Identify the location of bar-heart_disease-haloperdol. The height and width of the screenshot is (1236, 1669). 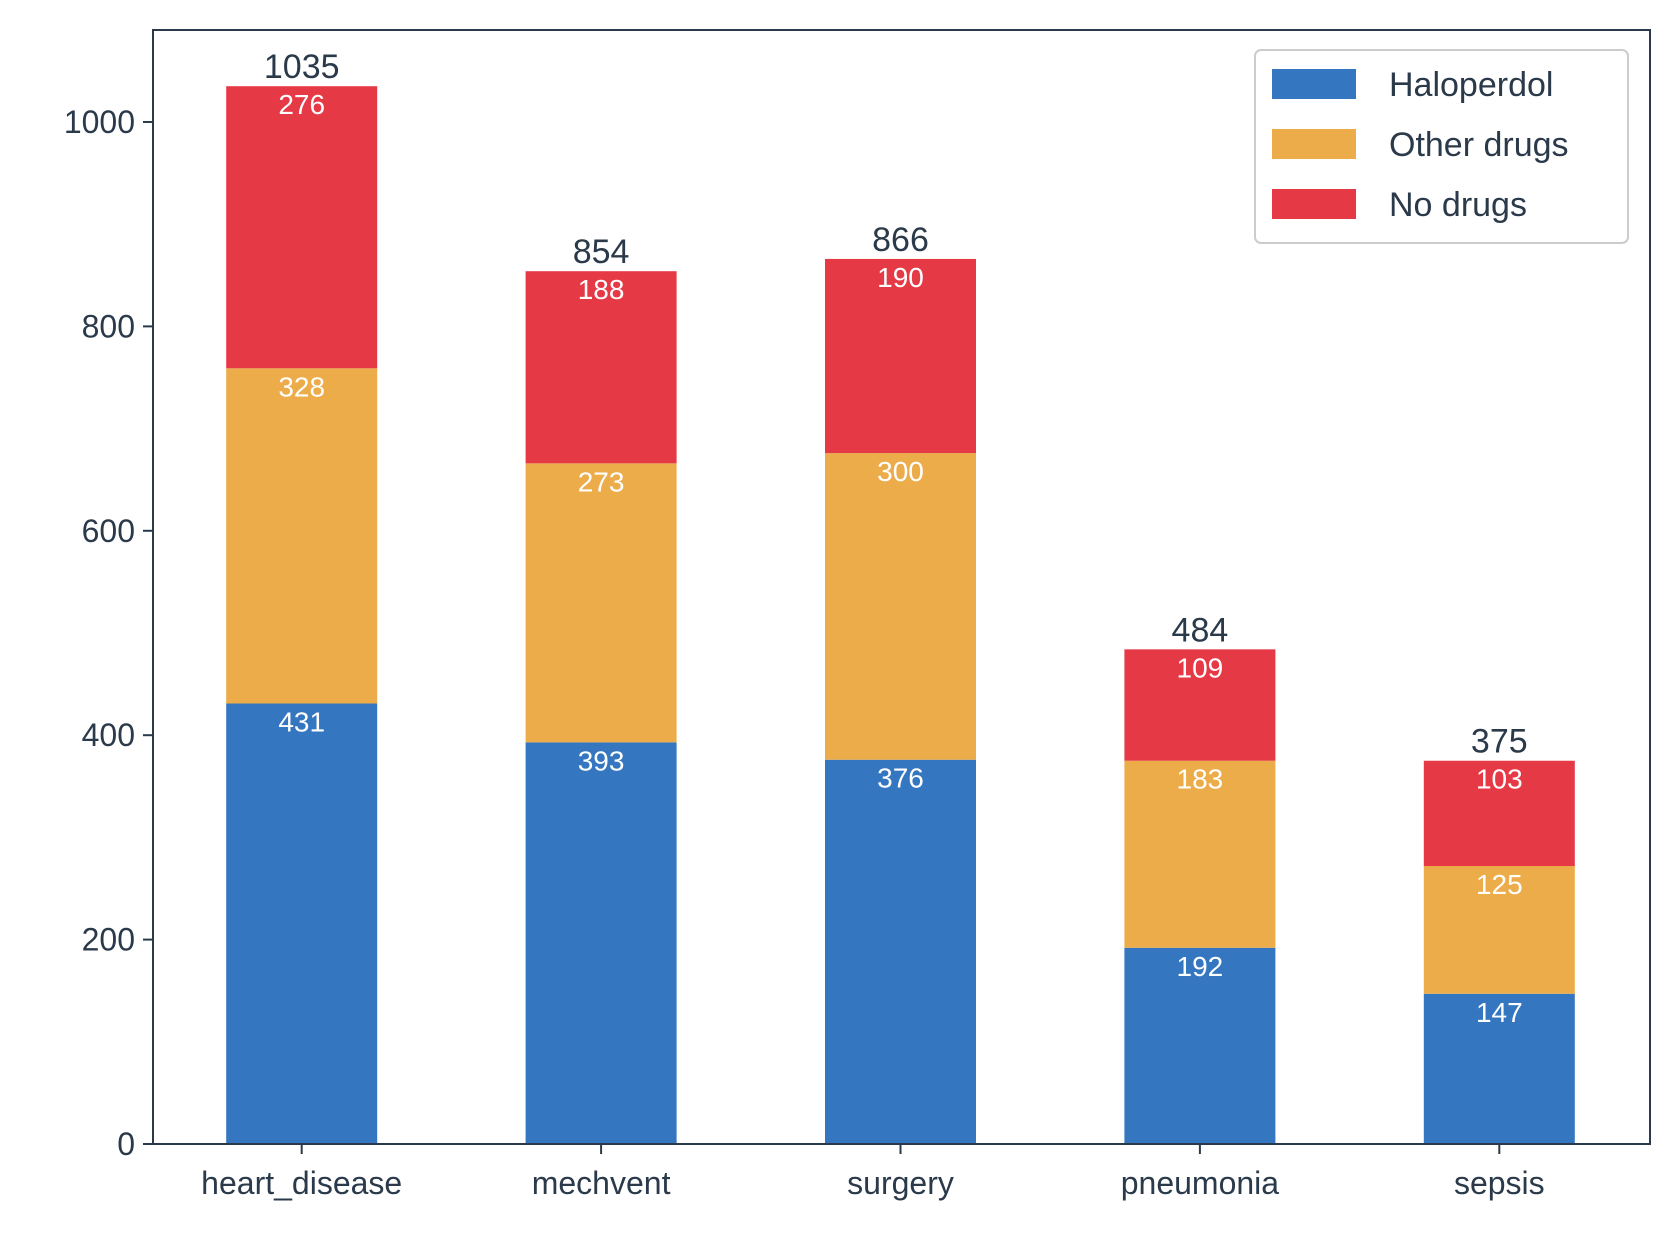
(302, 923).